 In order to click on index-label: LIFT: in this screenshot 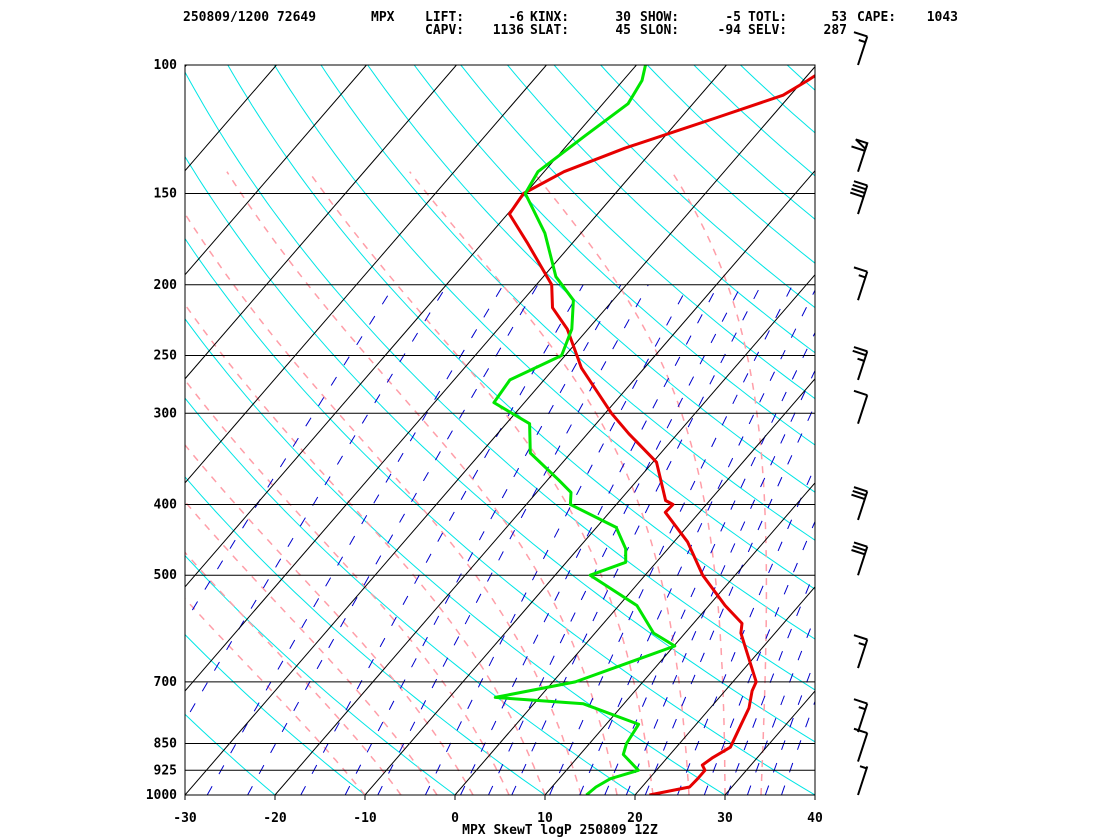, I will do `click(445, 17)`.